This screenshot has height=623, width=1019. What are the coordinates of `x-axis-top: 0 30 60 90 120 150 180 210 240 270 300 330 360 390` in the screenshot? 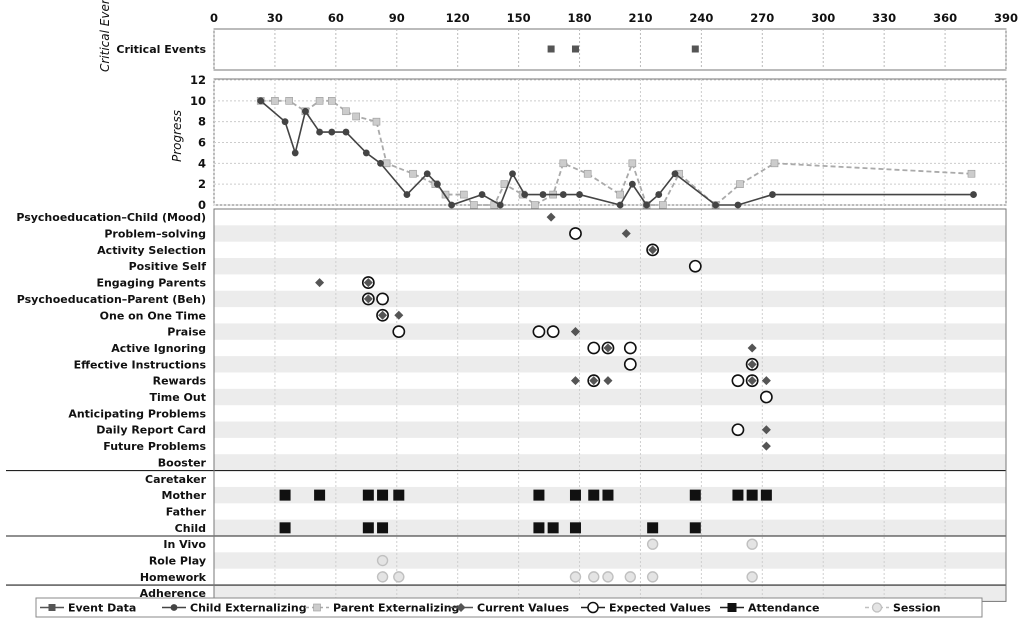 It's located at (614, 18).